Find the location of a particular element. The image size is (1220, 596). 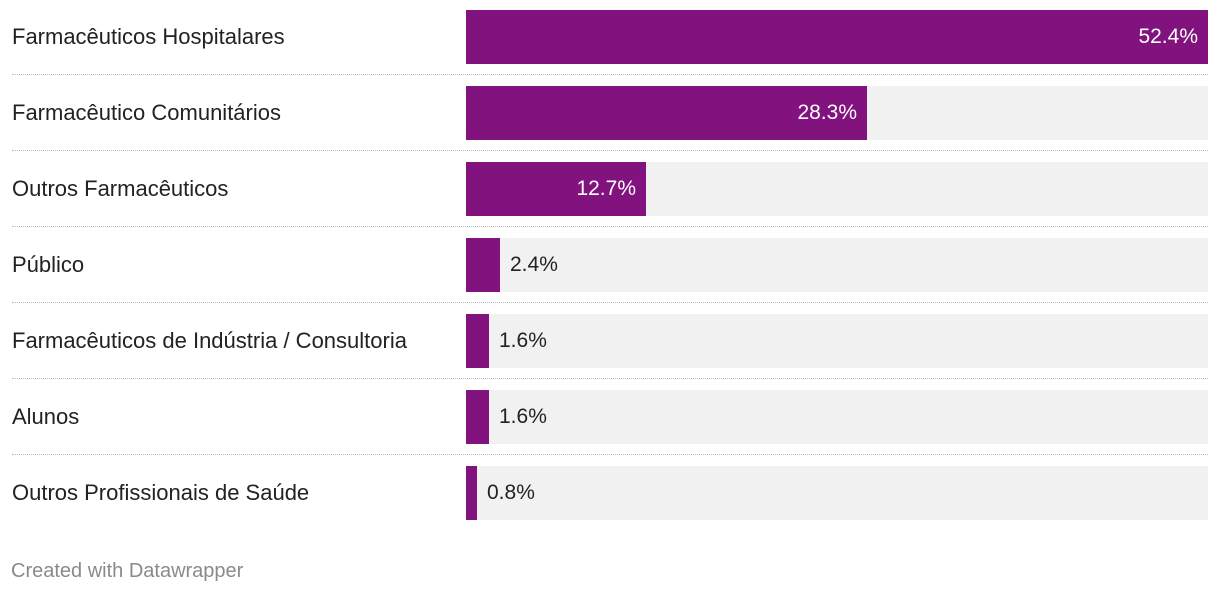

bar-track: 28.3% is located at coordinates (837, 113).